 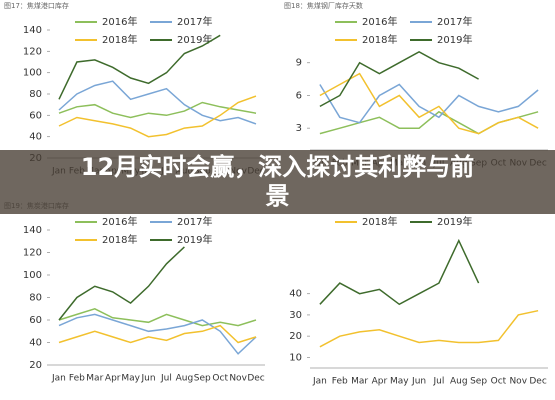 I want to click on y-tick-label: 10, so click(x=295, y=357).